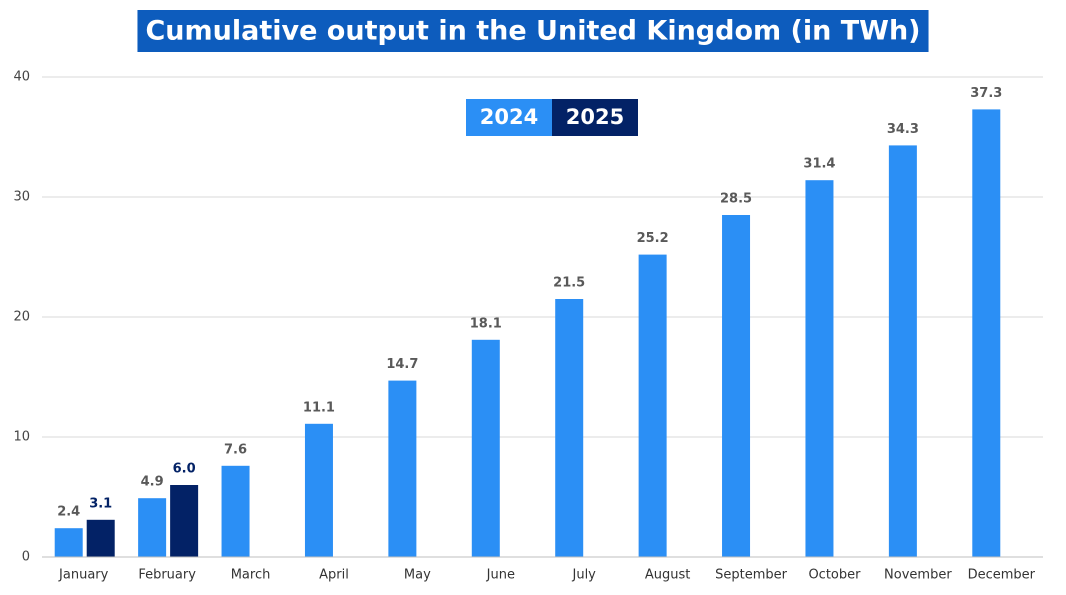 This screenshot has height=595, width=1066. Describe the element at coordinates (584, 575) in the screenshot. I see `x-tick-label: July` at that location.